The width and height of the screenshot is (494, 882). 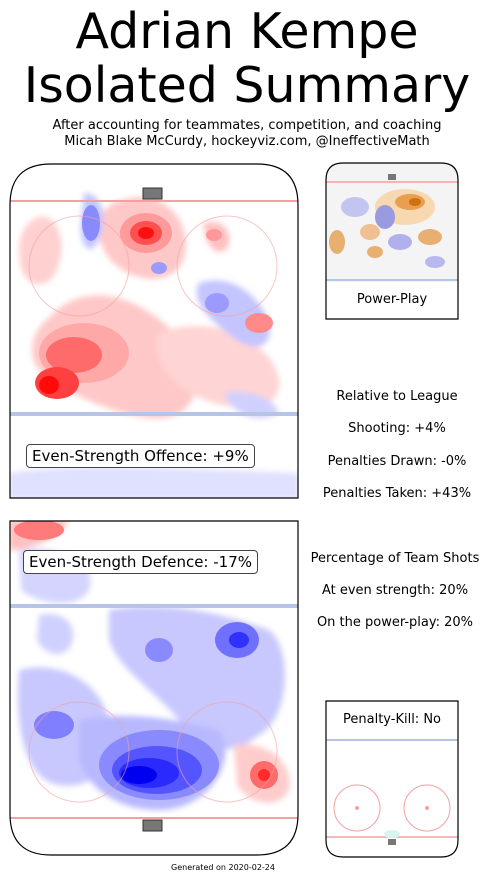 What do you see at coordinates (395, 622) in the screenshot?
I see `power-play-share: On the power-play: 20%` at bounding box center [395, 622].